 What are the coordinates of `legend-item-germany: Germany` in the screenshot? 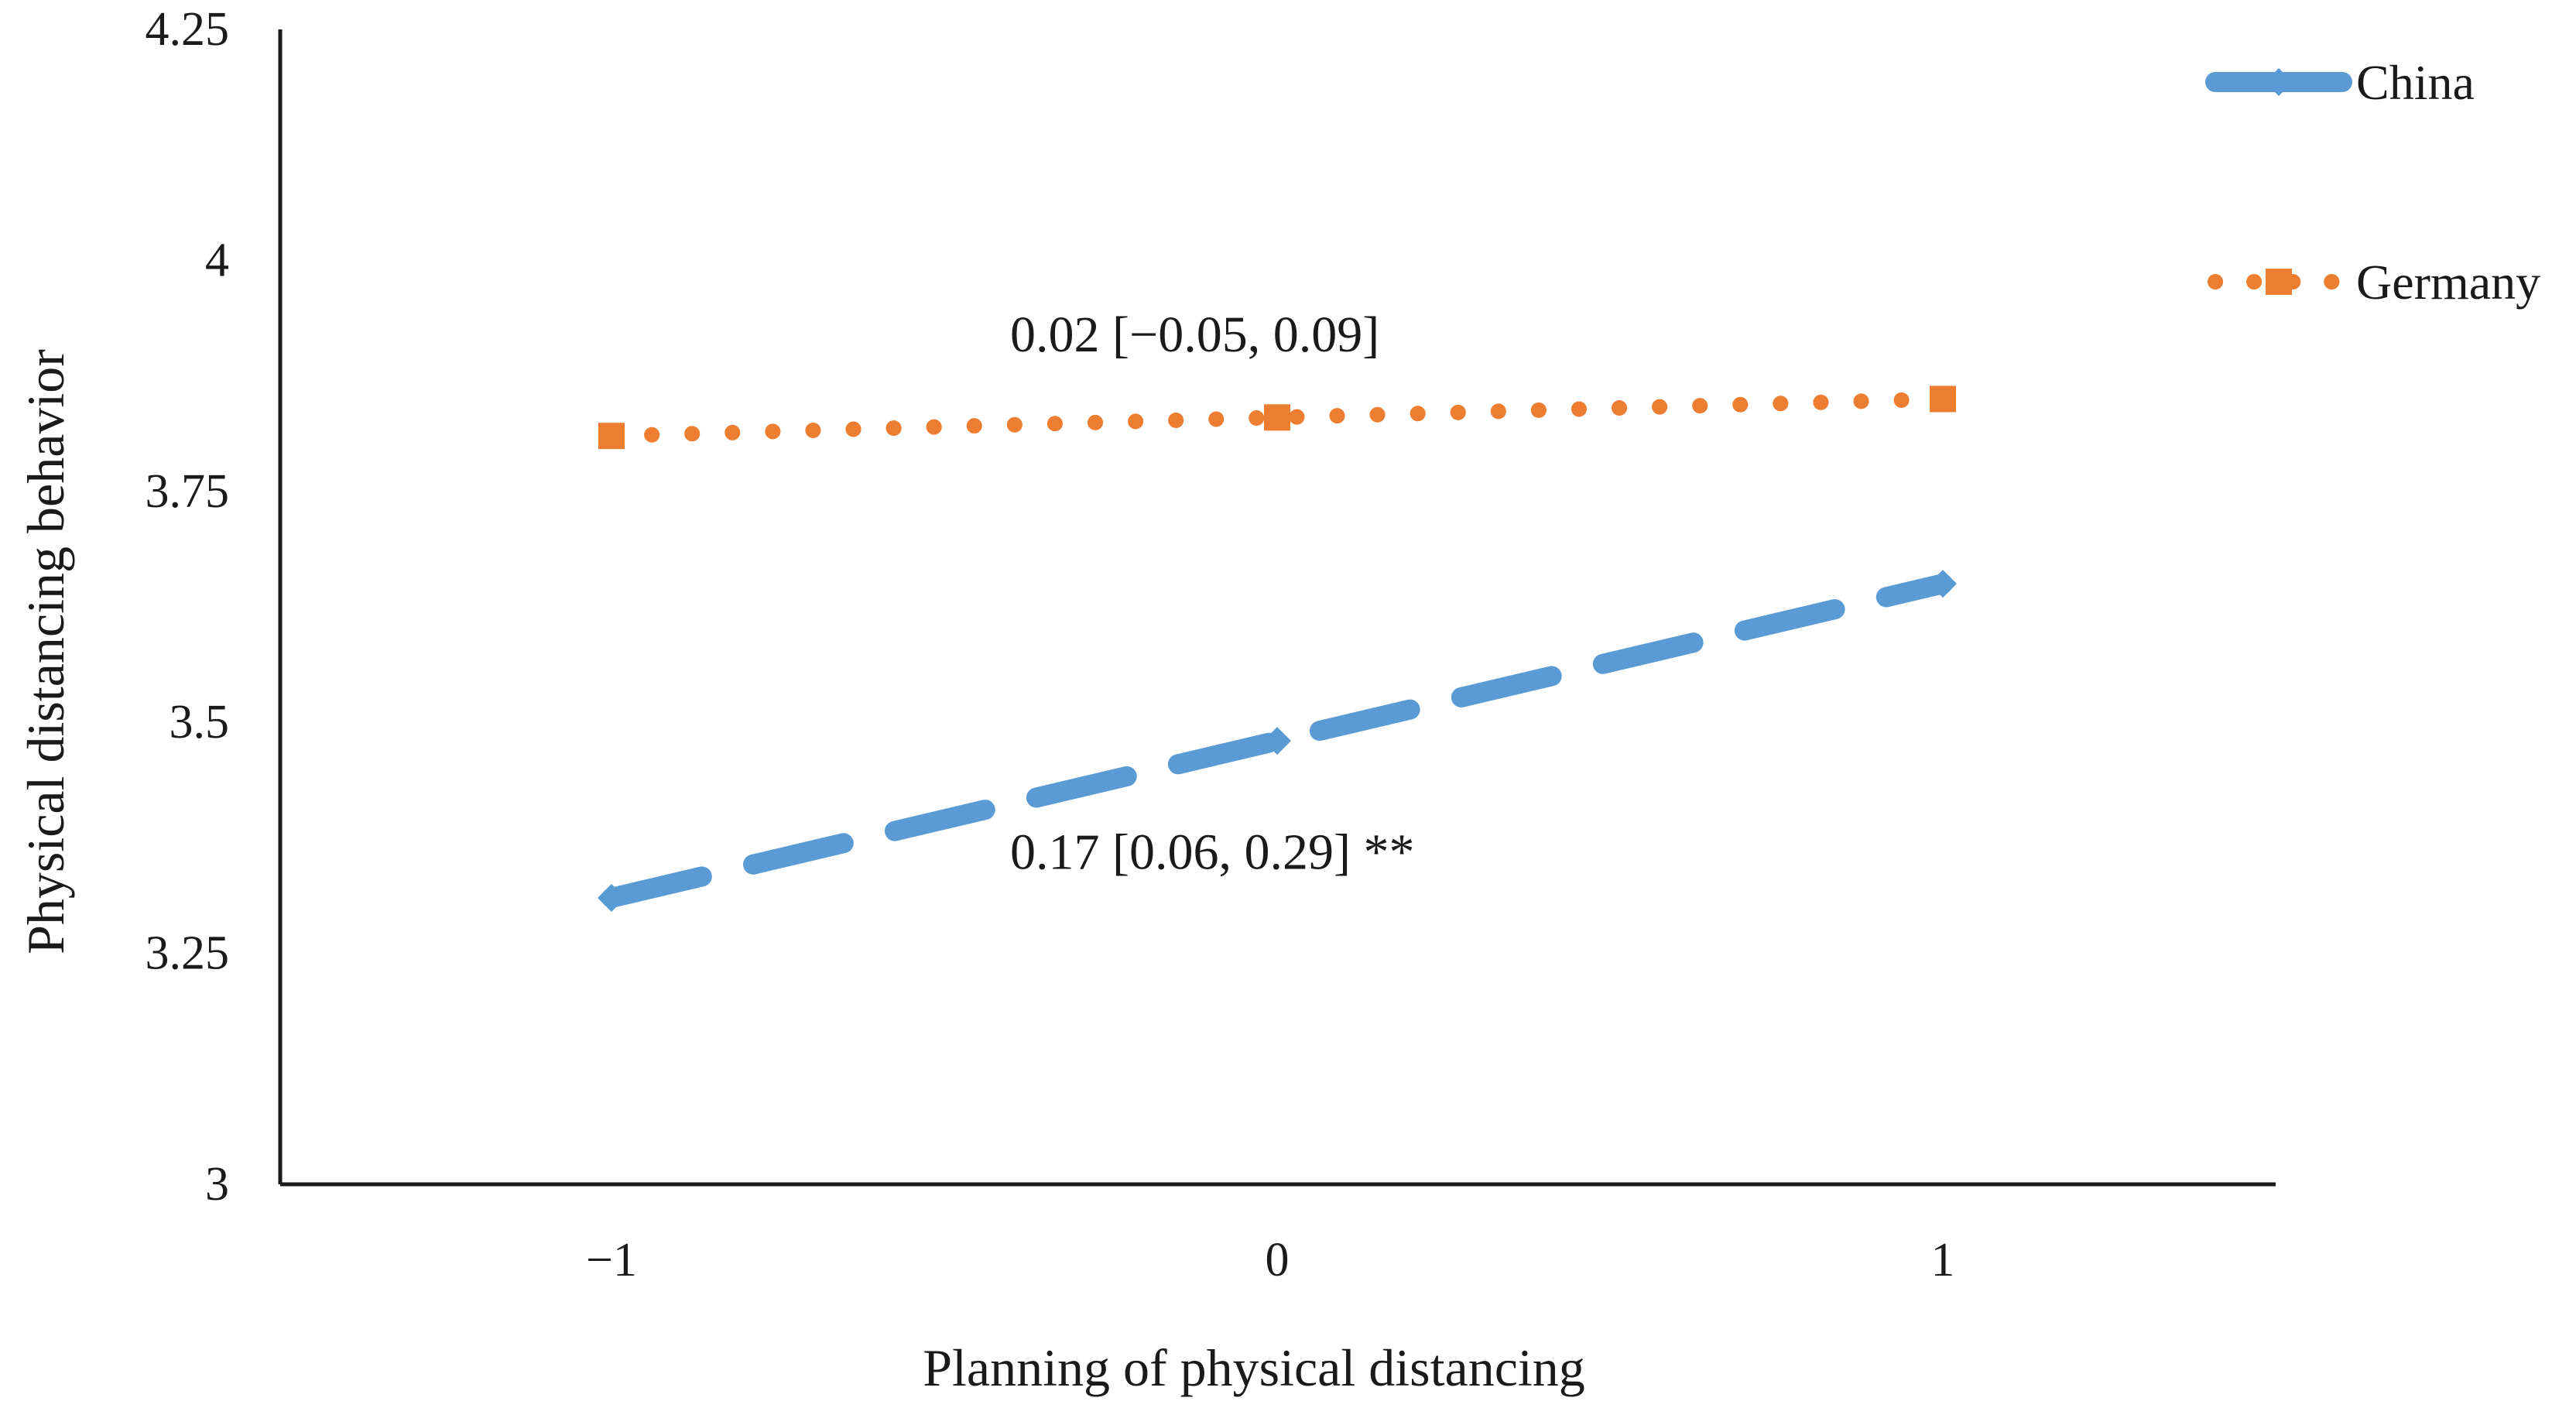 It's located at (2374, 282).